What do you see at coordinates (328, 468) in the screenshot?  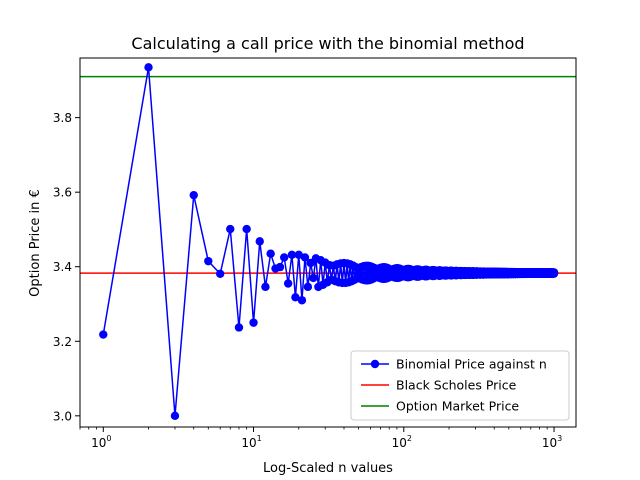 I see `x-axis-label: Log-Scaled n values` at bounding box center [328, 468].